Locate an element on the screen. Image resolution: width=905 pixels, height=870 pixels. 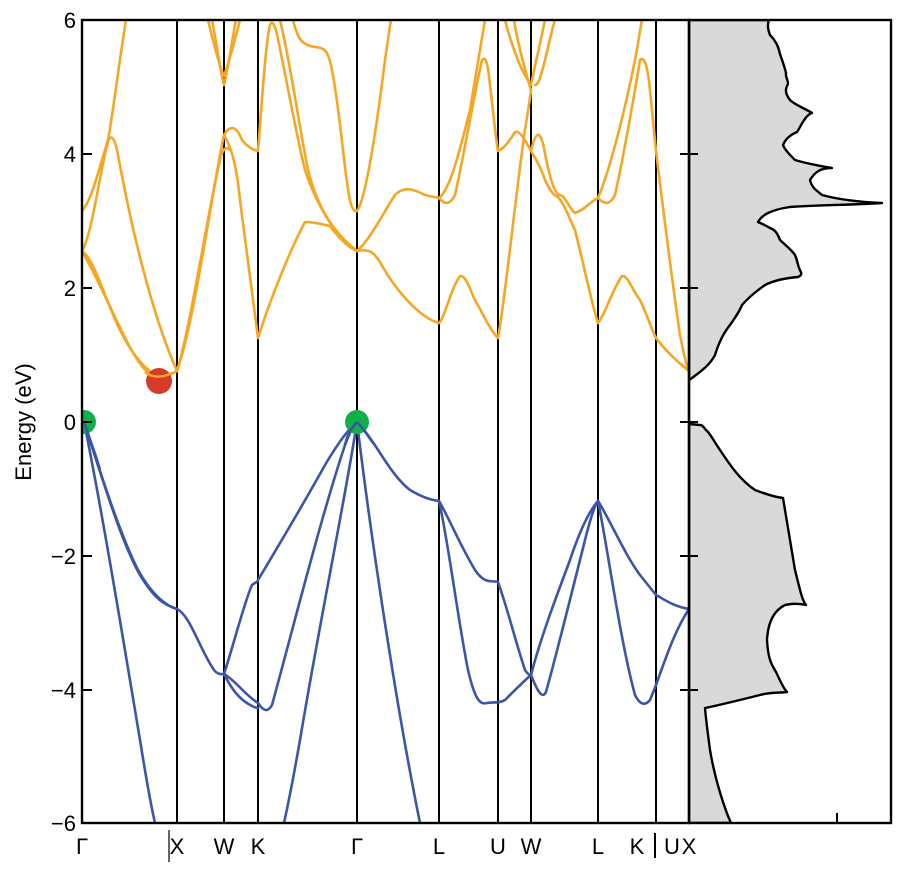
y-axis-title: Energy (eV) is located at coordinates (23, 421).